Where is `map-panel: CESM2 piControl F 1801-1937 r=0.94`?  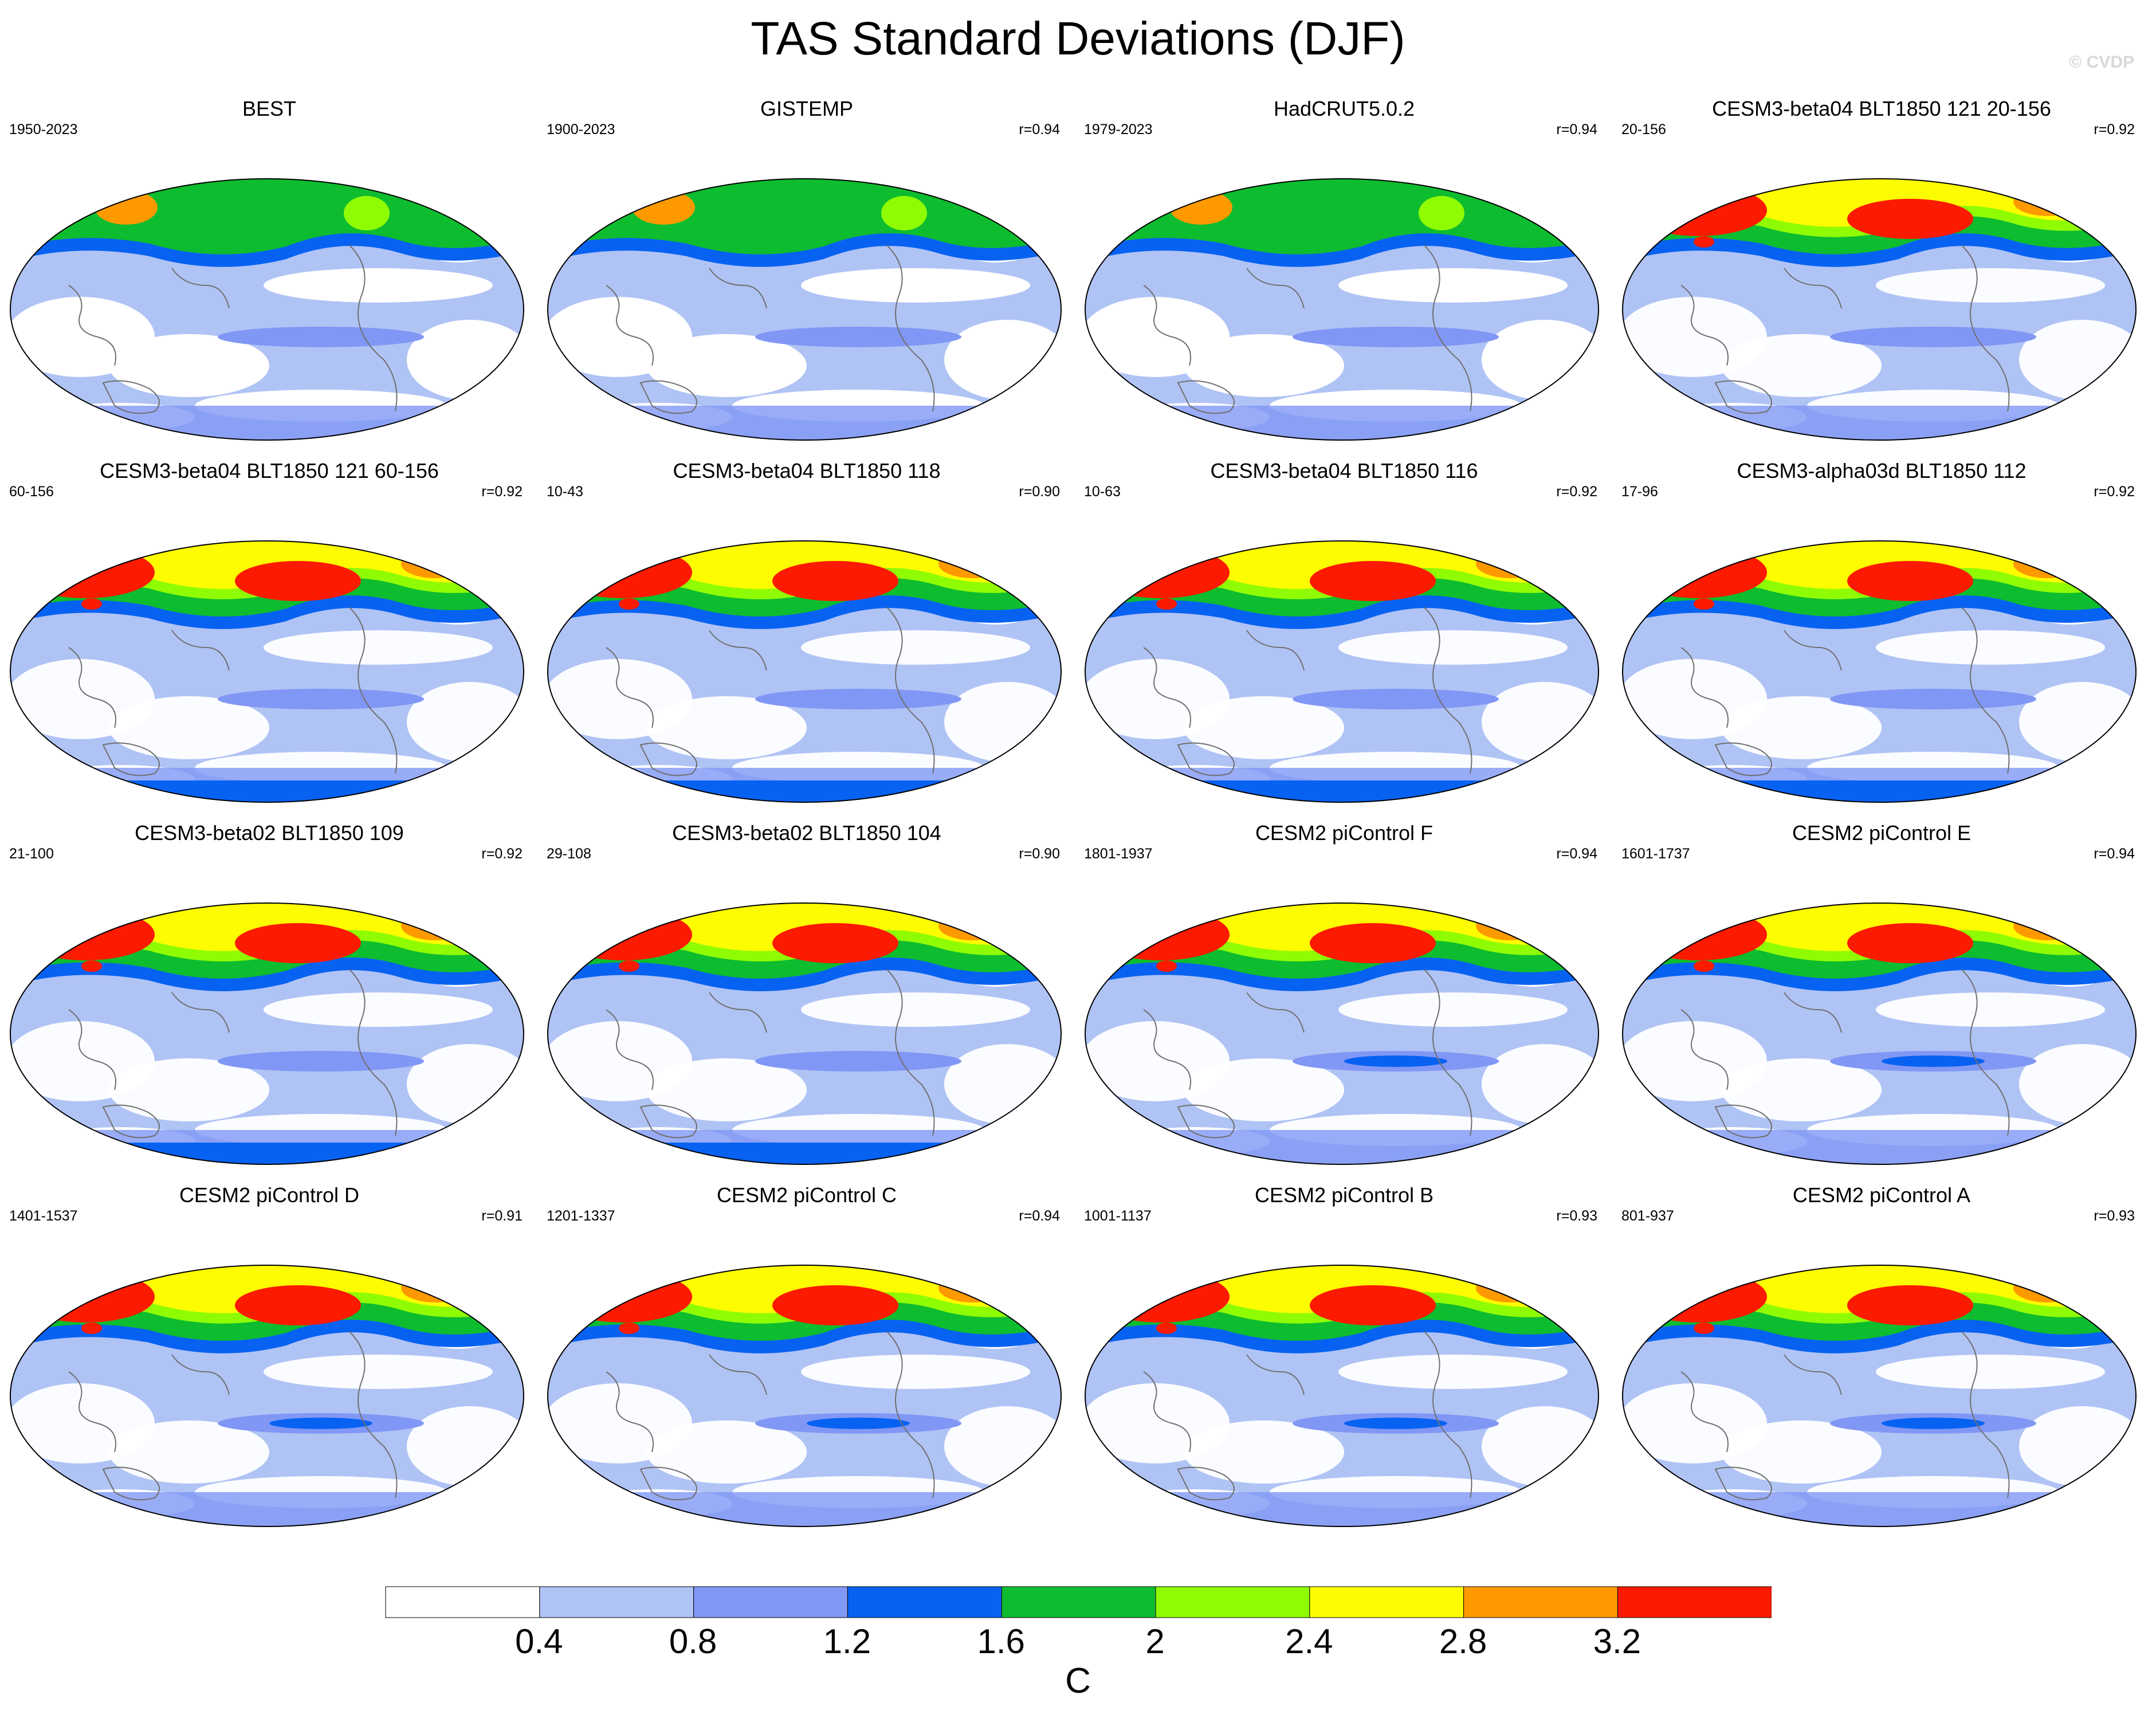
map-panel: CESM2 piControl F 1801-1937 r=0.94 is located at coordinates (1344, 1001).